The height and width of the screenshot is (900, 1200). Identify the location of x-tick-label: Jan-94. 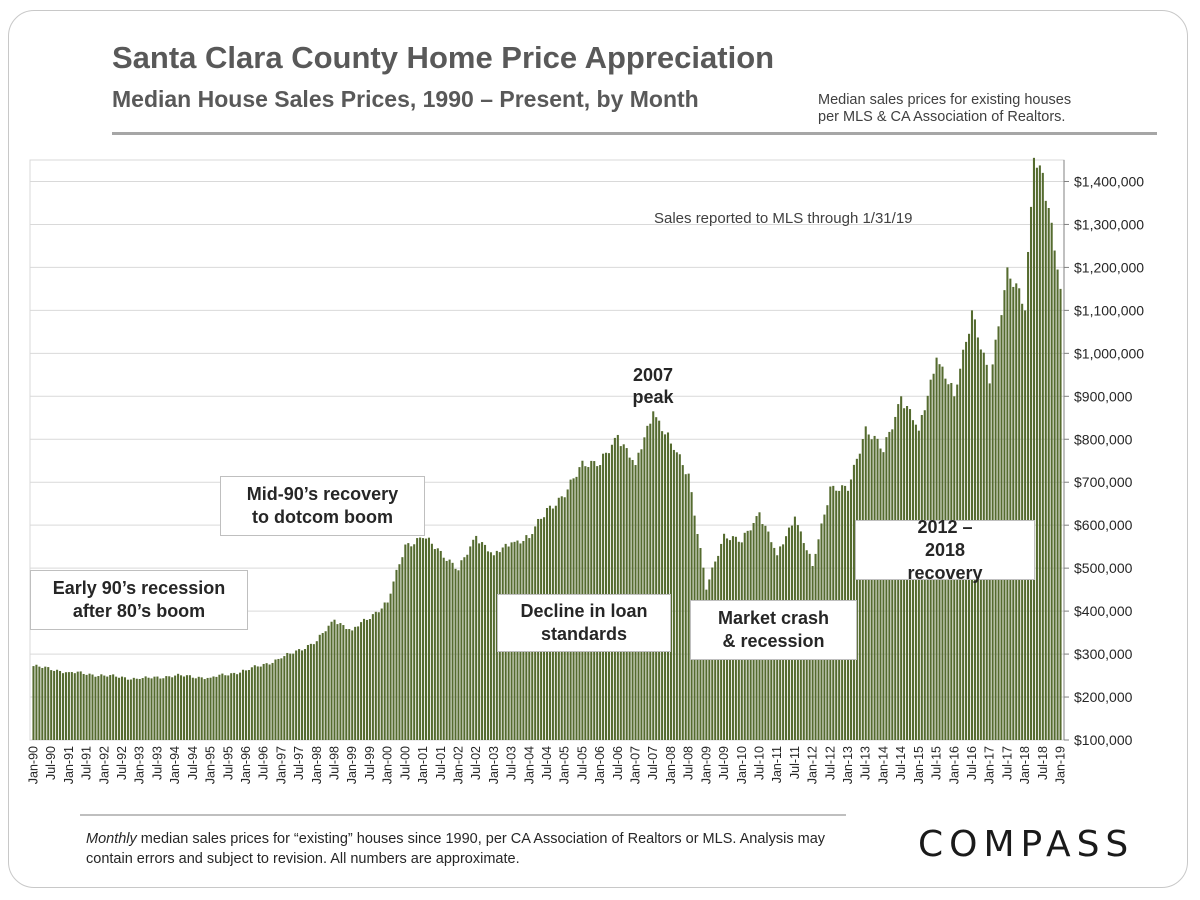
(175, 765).